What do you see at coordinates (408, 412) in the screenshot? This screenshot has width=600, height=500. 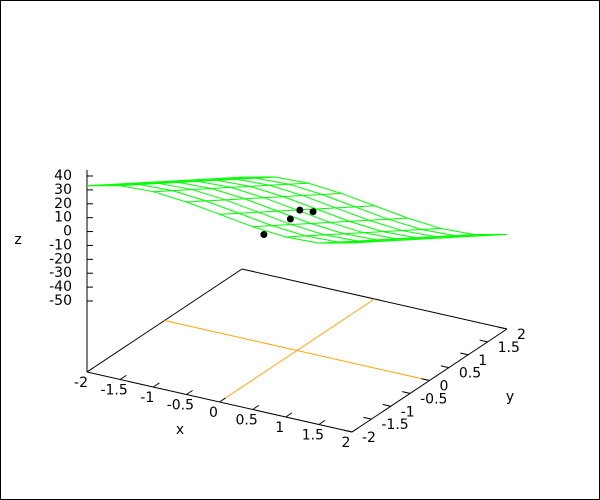 I see `y-tick-label: -1` at bounding box center [408, 412].